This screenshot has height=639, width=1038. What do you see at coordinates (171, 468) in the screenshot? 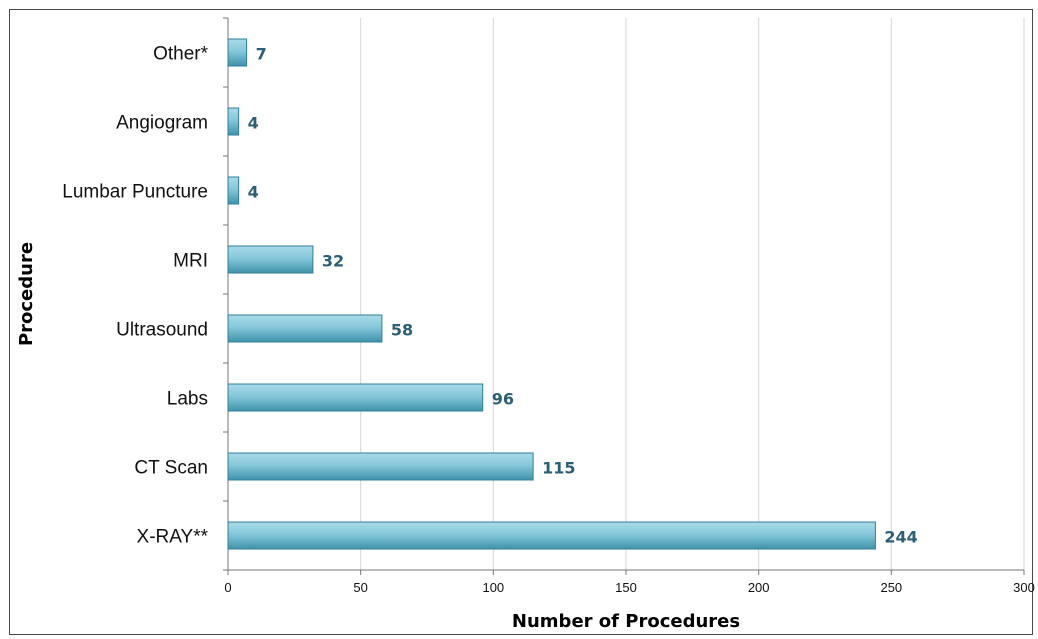
I see `y-tick-label: CT Scan` at bounding box center [171, 468].